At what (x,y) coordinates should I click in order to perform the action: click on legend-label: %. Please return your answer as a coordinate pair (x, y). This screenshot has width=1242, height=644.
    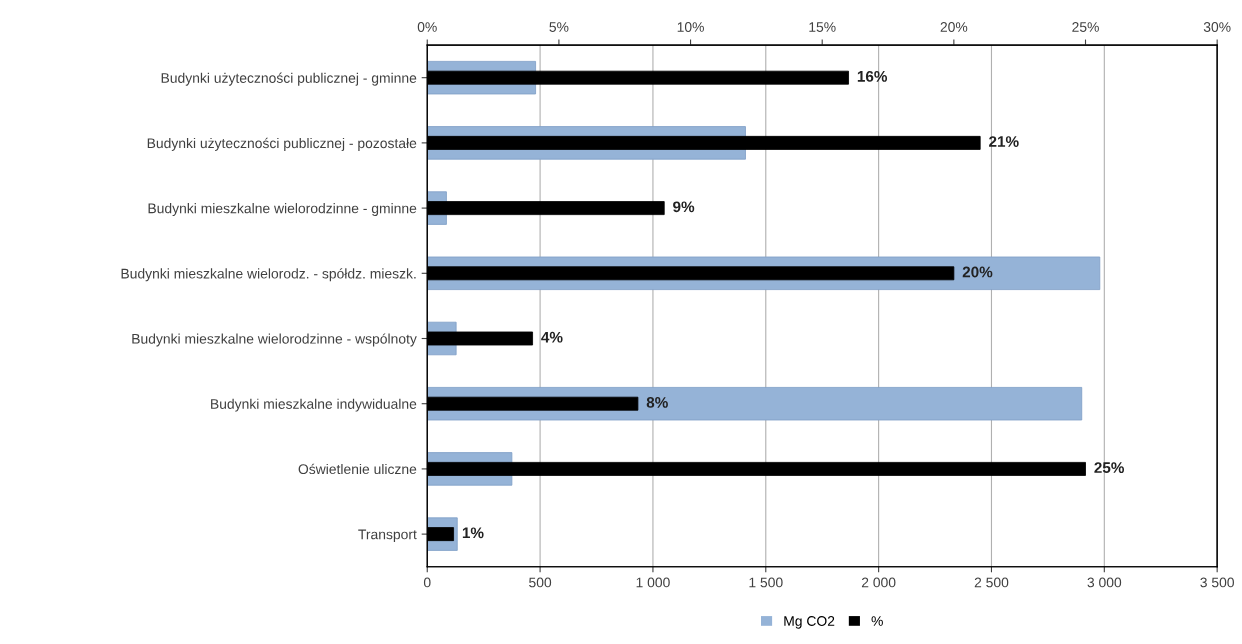
    Looking at the image, I should click on (877, 621).